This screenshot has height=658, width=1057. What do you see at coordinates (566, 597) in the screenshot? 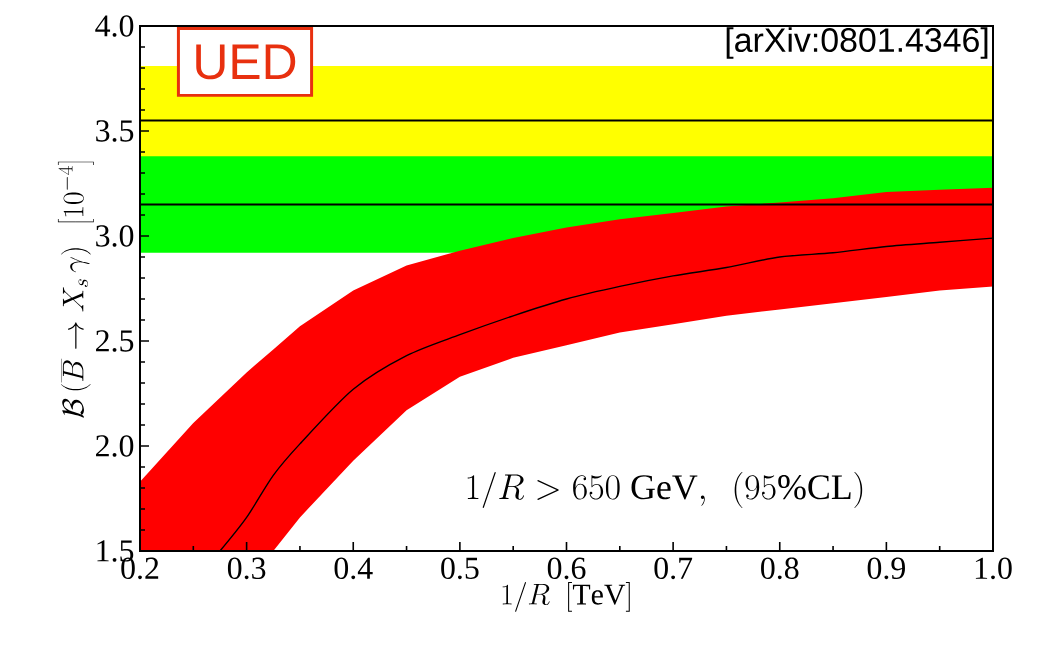
I see `x-axis-title: $1/R\ \ [\mathrm{TeV}]$` at bounding box center [566, 597].